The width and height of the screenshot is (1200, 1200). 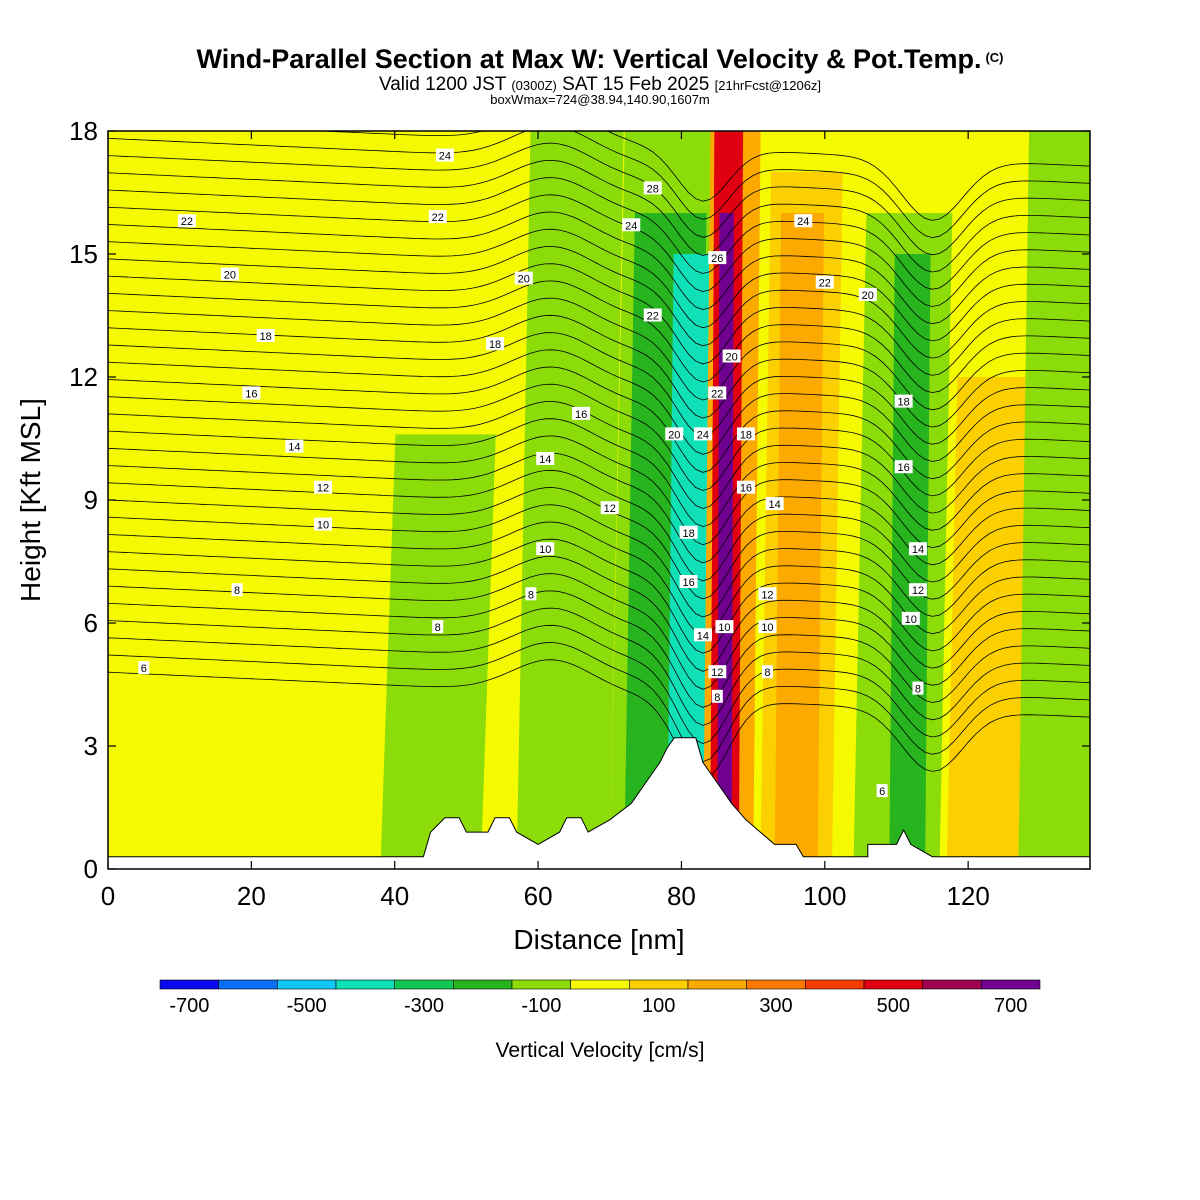 I want to click on fill-band-yellow-right-lobe, so click(x=988, y=623).